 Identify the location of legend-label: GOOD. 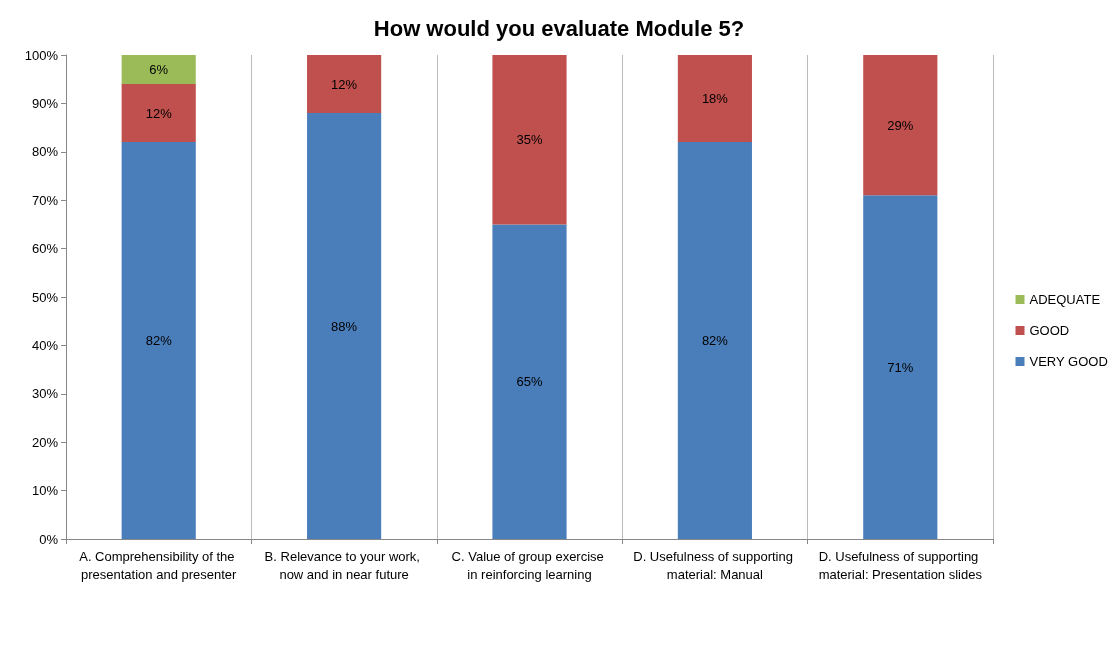
(1049, 330).